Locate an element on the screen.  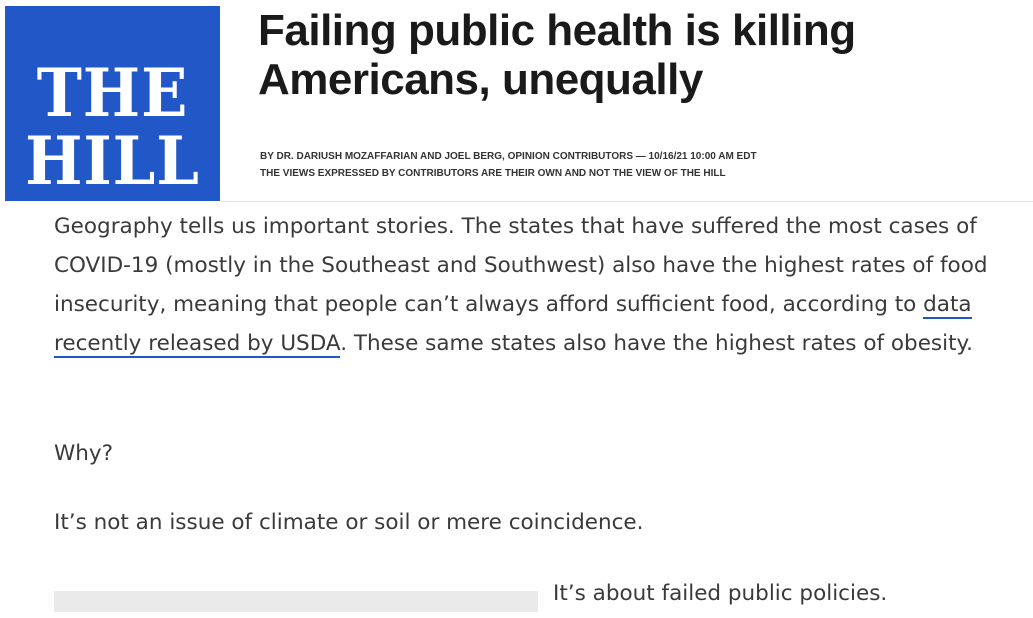
article-paragraph-4: It’s about failed public policies. is located at coordinates (720, 593).